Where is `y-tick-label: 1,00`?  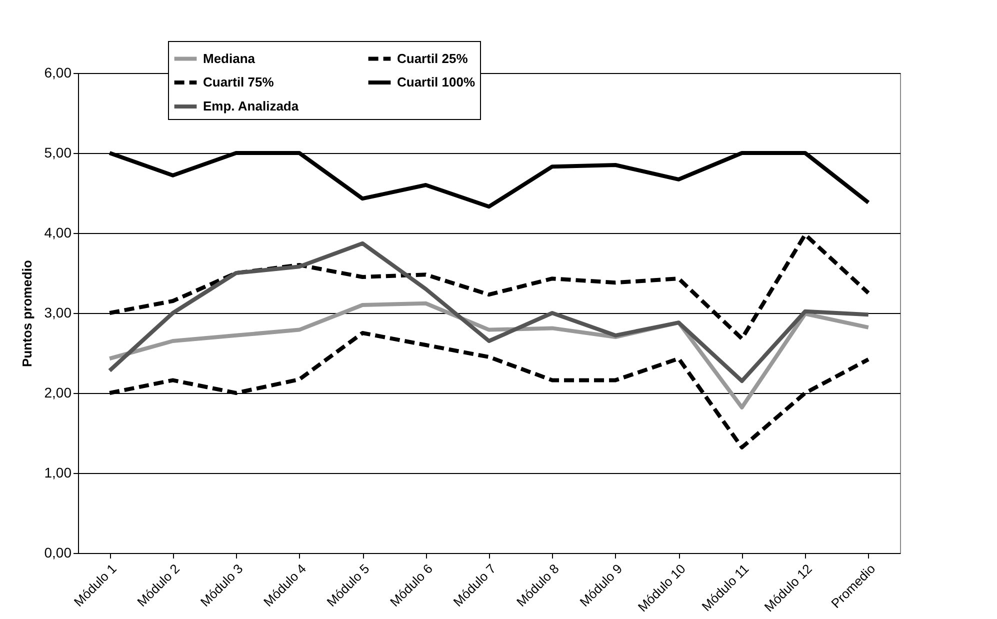
y-tick-label: 1,00 is located at coordinates (58, 472).